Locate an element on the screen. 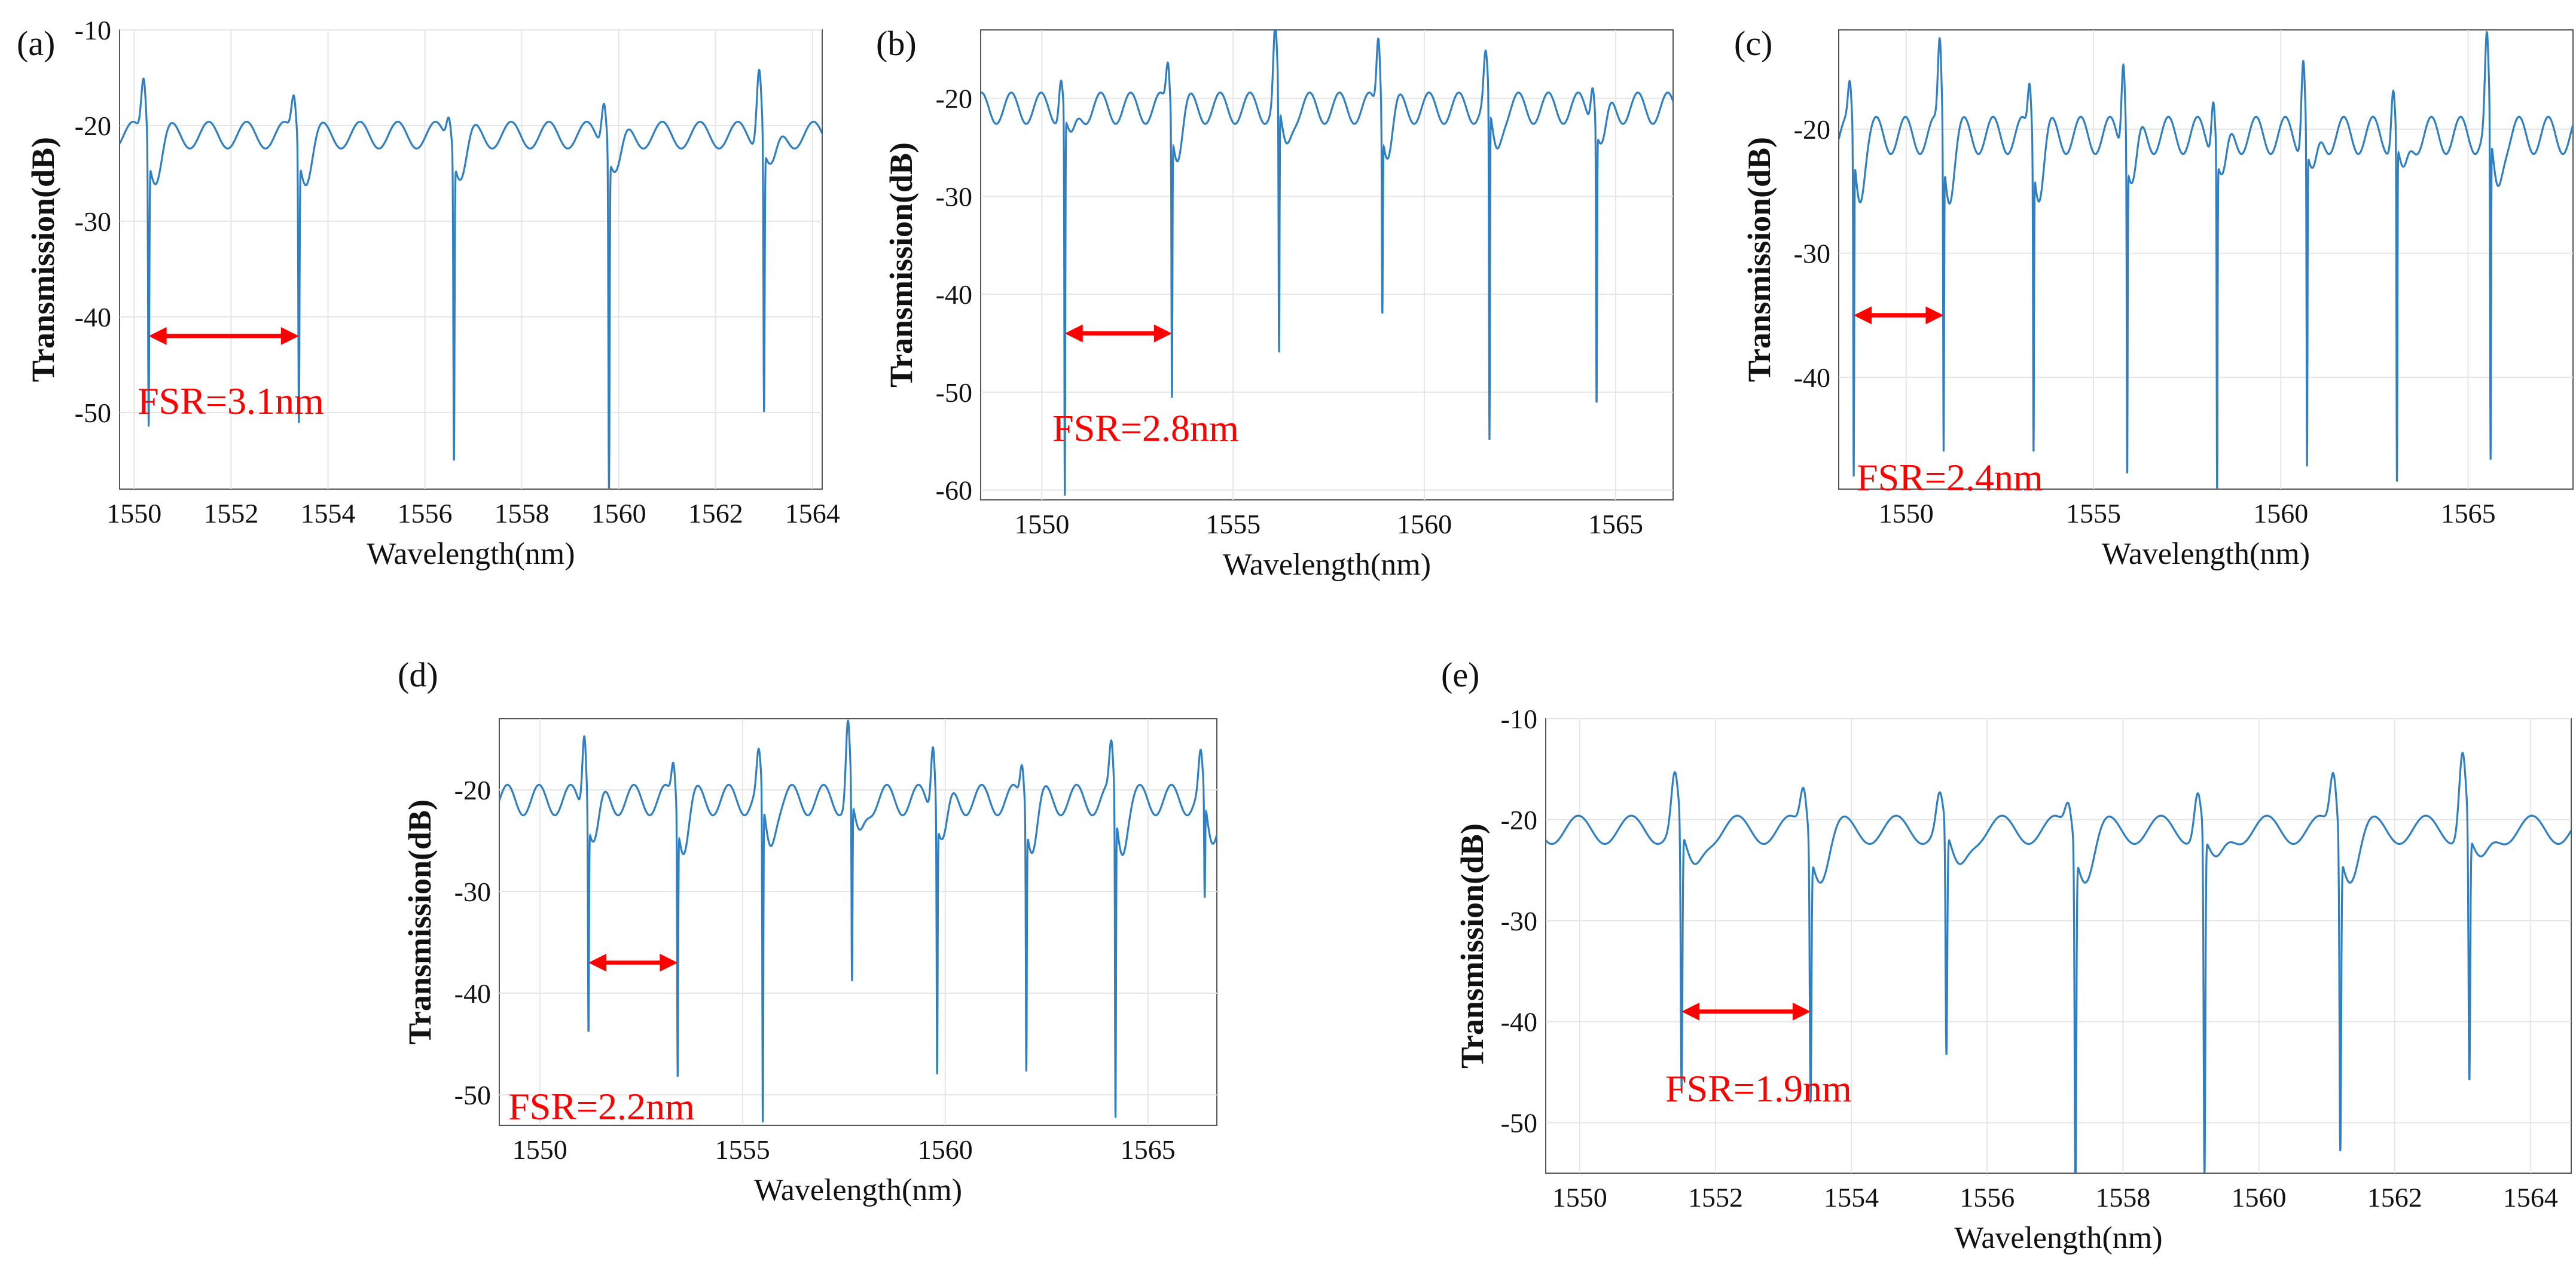 Image resolution: width=2576 pixels, height=1276 pixels. fsr-label: FSR=1.9nm is located at coordinates (1758, 1088).